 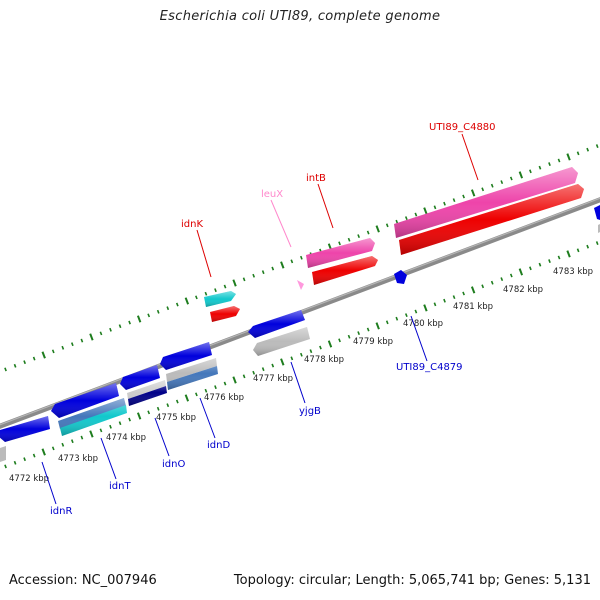 I want to click on gene-yjgB-grey, so click(x=281, y=341).